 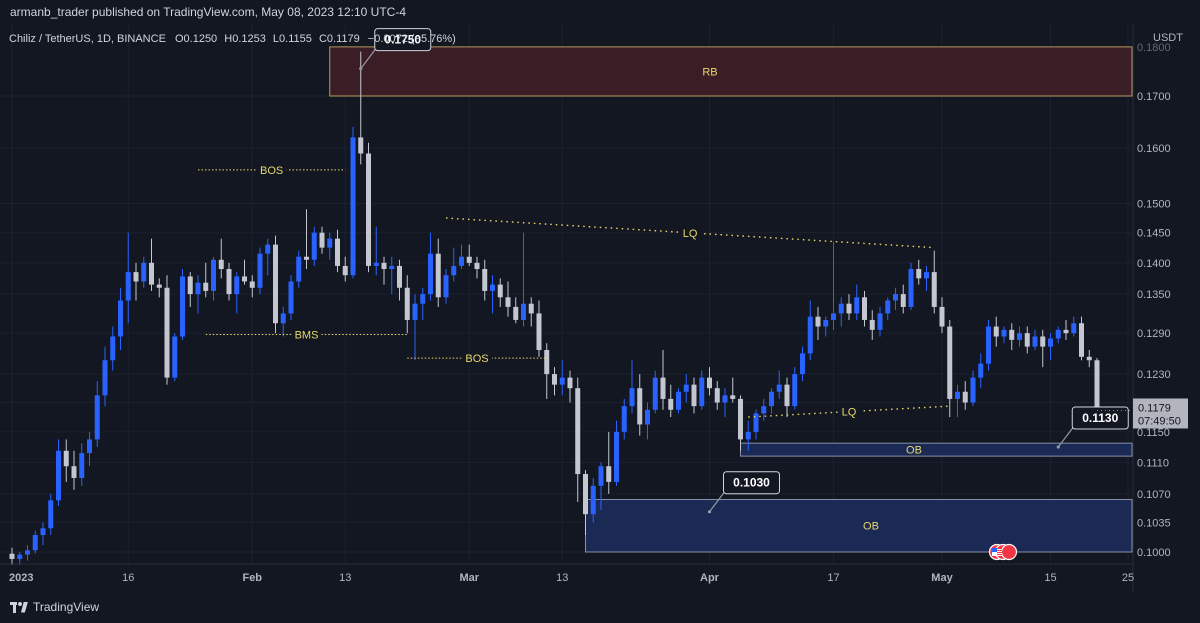 I want to click on x-tick-label: Apr, so click(x=710, y=578).